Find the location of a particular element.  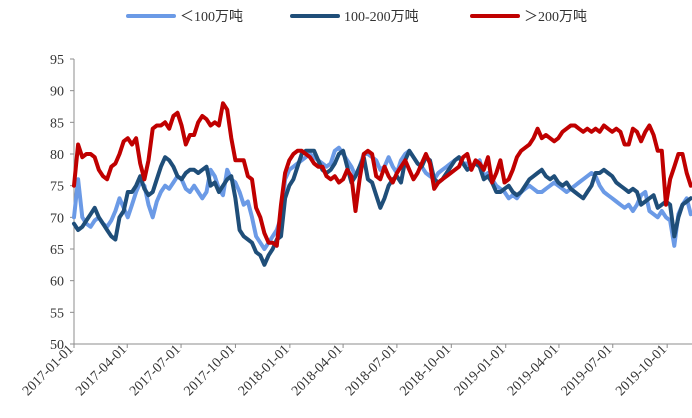

x-tick-label: 2017-04-01 is located at coordinates (101, 370).